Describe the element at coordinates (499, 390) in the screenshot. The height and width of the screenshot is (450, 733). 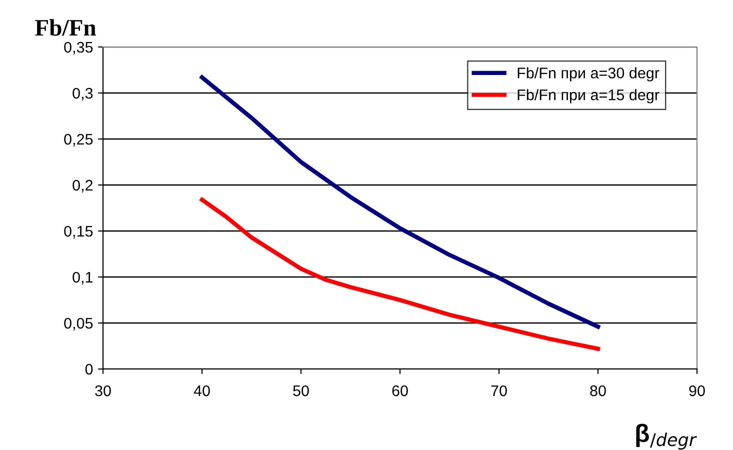
I see `x-tick-label: 70` at that location.